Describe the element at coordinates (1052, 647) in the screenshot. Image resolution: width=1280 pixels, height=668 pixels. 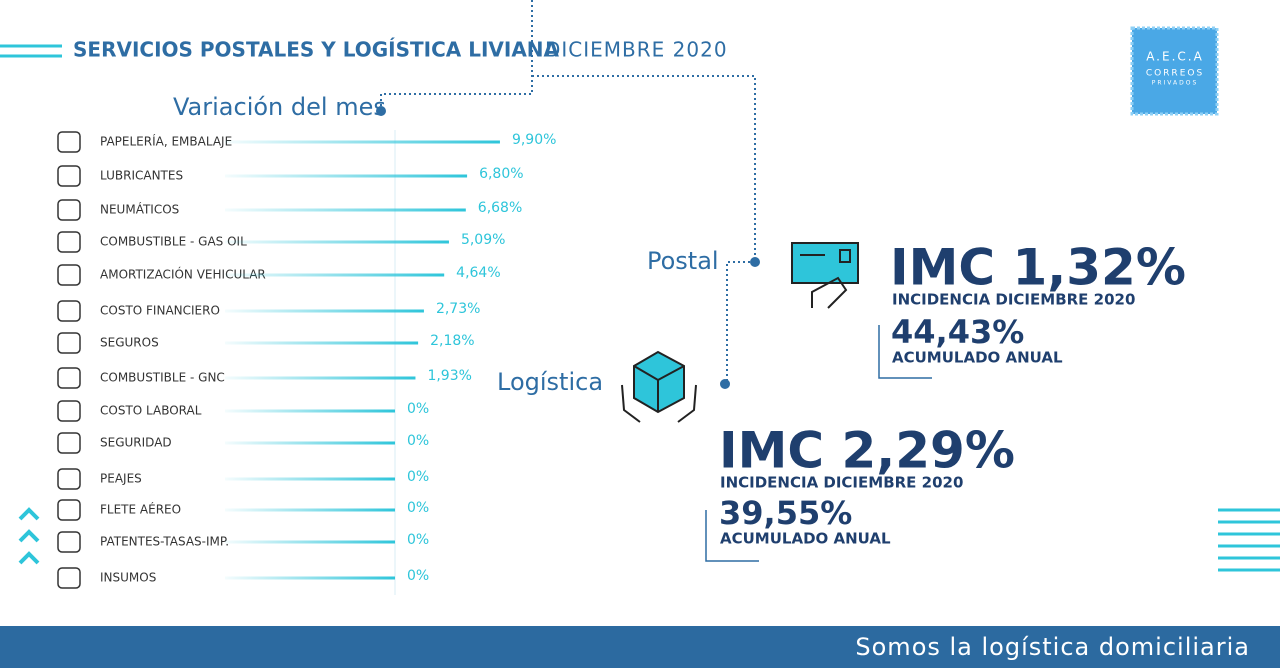
I see `footer-tagline: Somos la logística domiciliaria` at that location.